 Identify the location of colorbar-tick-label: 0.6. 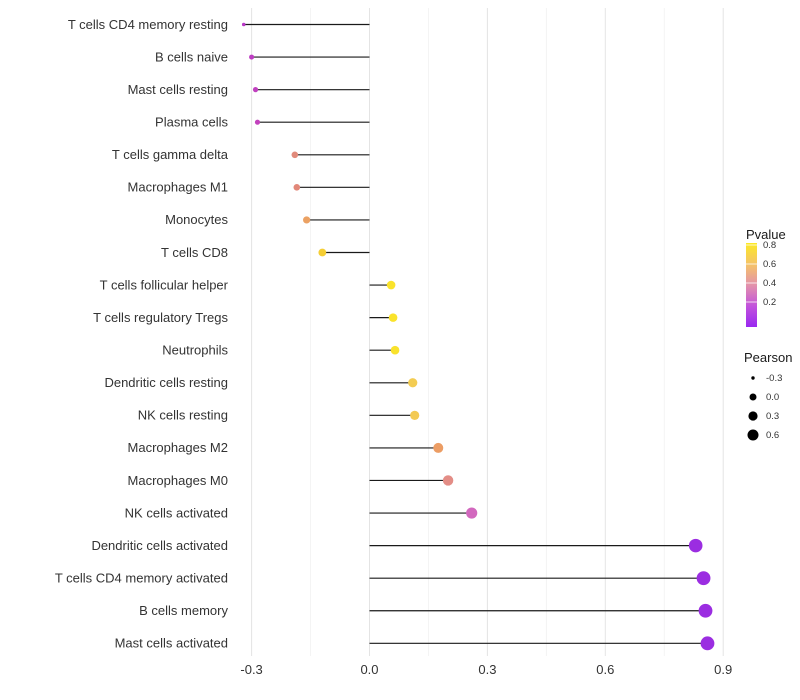
(769, 264).